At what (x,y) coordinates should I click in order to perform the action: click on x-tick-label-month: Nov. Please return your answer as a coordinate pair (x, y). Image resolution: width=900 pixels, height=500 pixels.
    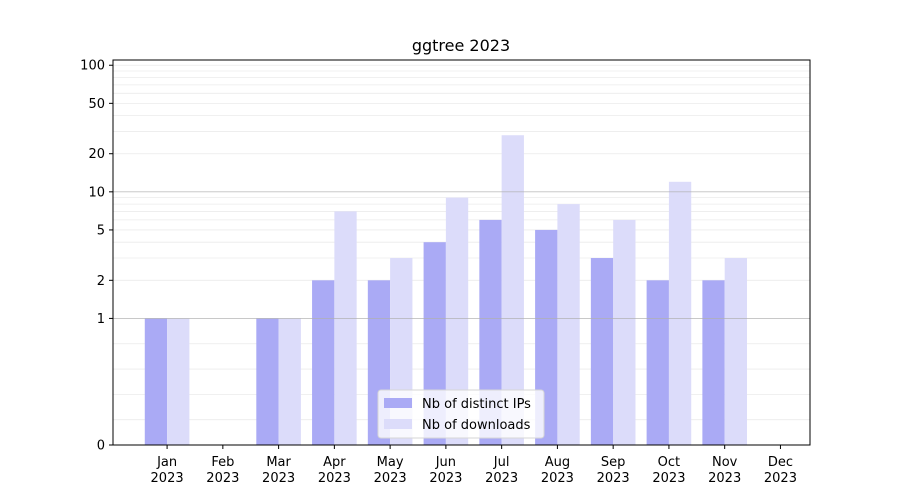
    Looking at the image, I should click on (725, 462).